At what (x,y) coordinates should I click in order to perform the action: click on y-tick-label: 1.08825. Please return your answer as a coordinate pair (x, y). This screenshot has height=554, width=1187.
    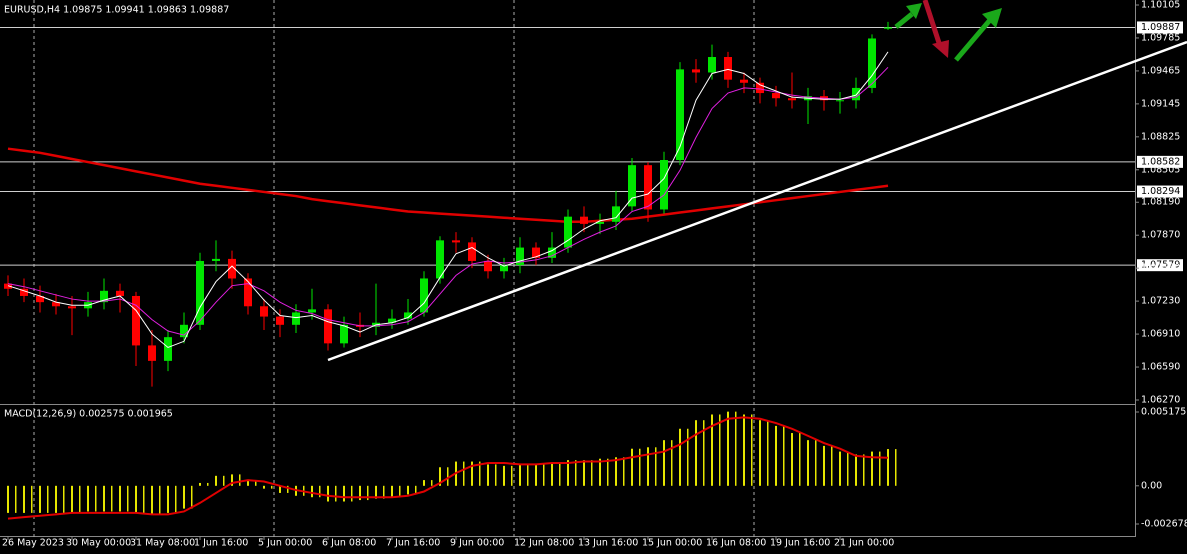
    Looking at the image, I should click on (1160, 136).